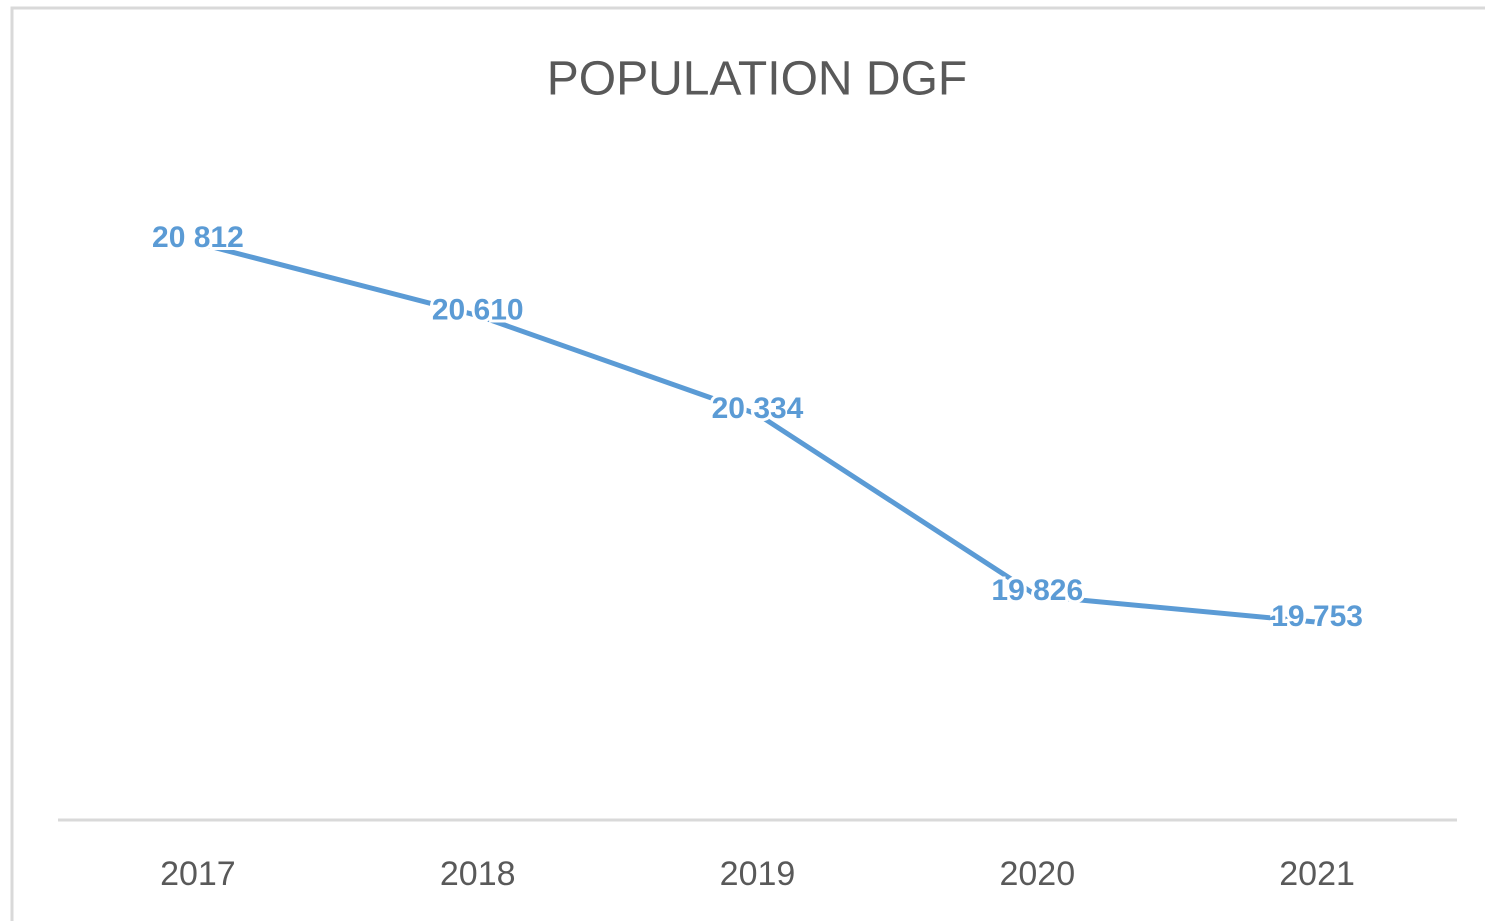 This screenshot has width=1485, height=921. I want to click on x-tick-label: 2021, so click(1317, 874).